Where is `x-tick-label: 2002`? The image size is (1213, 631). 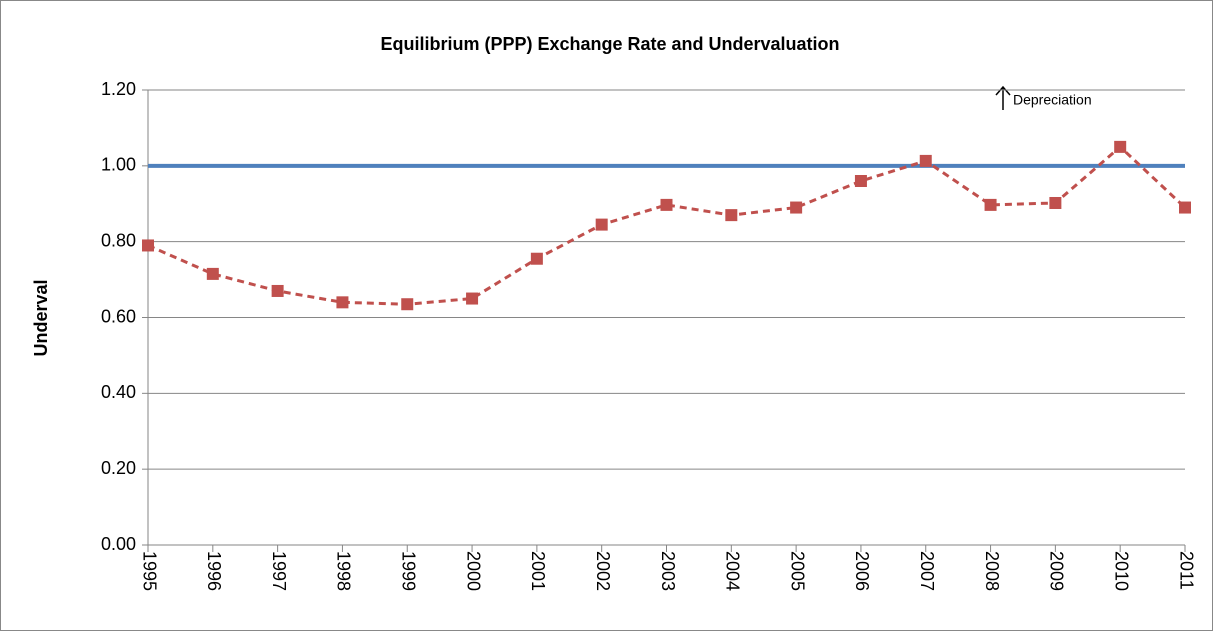 x-tick-label: 2002 is located at coordinates (603, 571).